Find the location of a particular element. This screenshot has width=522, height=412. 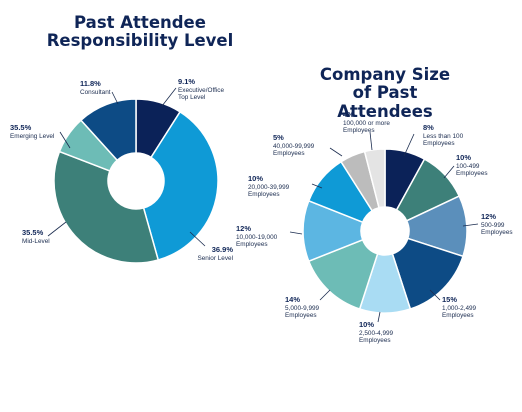

donut-2-desc-9-1: 40,000-99,999 is located at coordinates (294, 146).